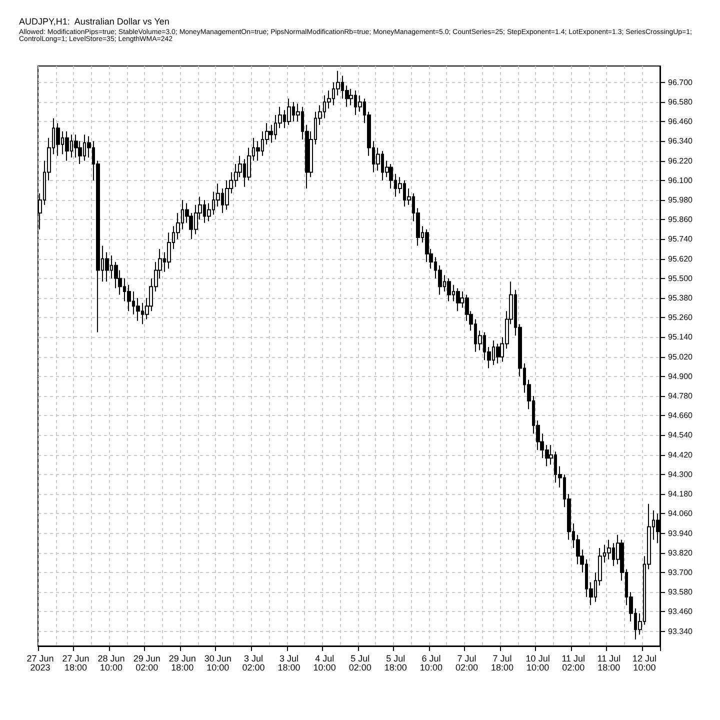 The height and width of the screenshot is (720, 720). I want to click on y-tick-label: 96.100, so click(681, 180).